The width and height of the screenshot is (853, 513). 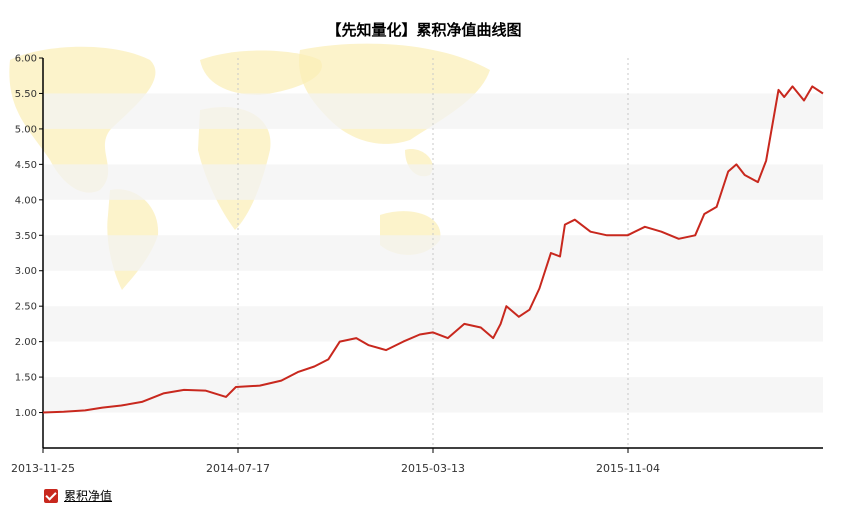 I want to click on y-tick-label: 5.00, so click(x=26, y=129).